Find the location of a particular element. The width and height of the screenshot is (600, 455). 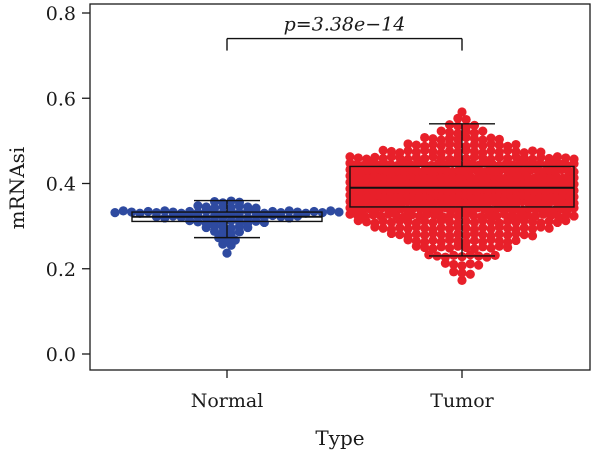

y-tick-label: 0.4 is located at coordinates (61, 185).